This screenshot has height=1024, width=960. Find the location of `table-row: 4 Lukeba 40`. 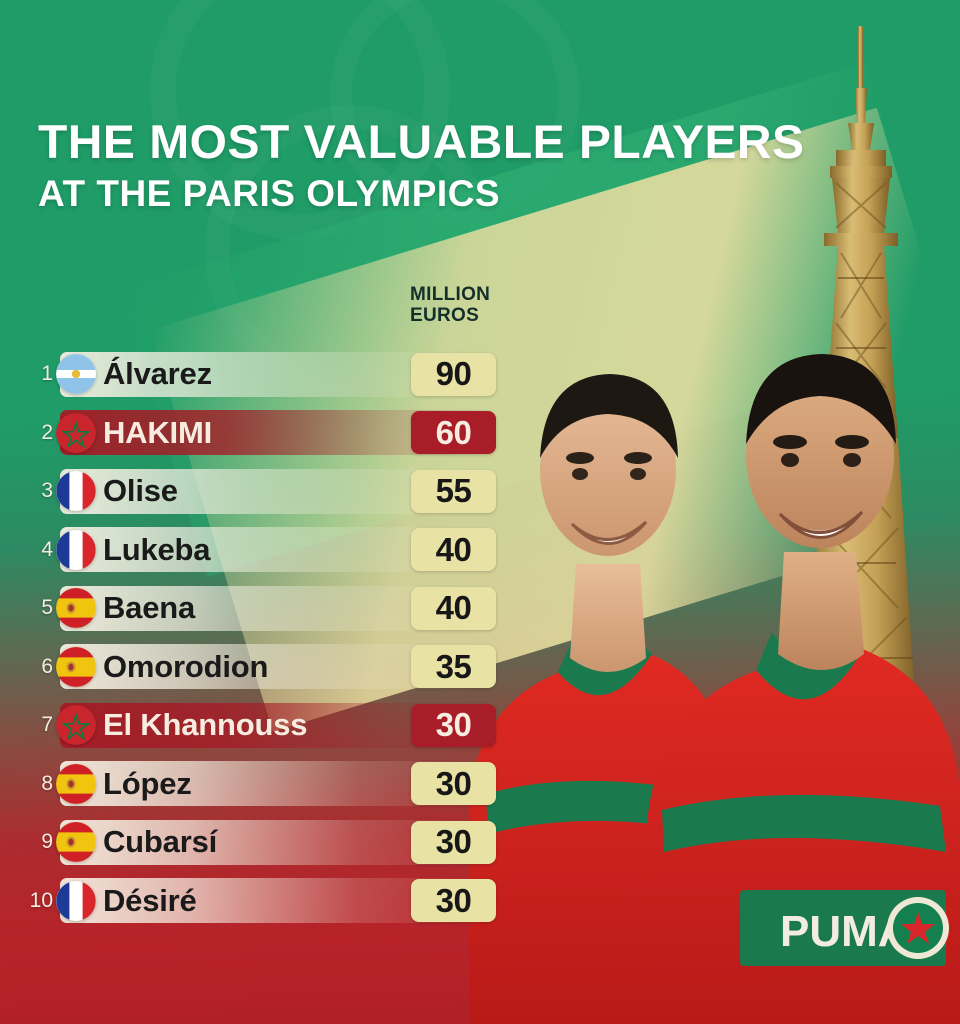

table-row: 4 Lukeba 40 is located at coordinates (263, 550).